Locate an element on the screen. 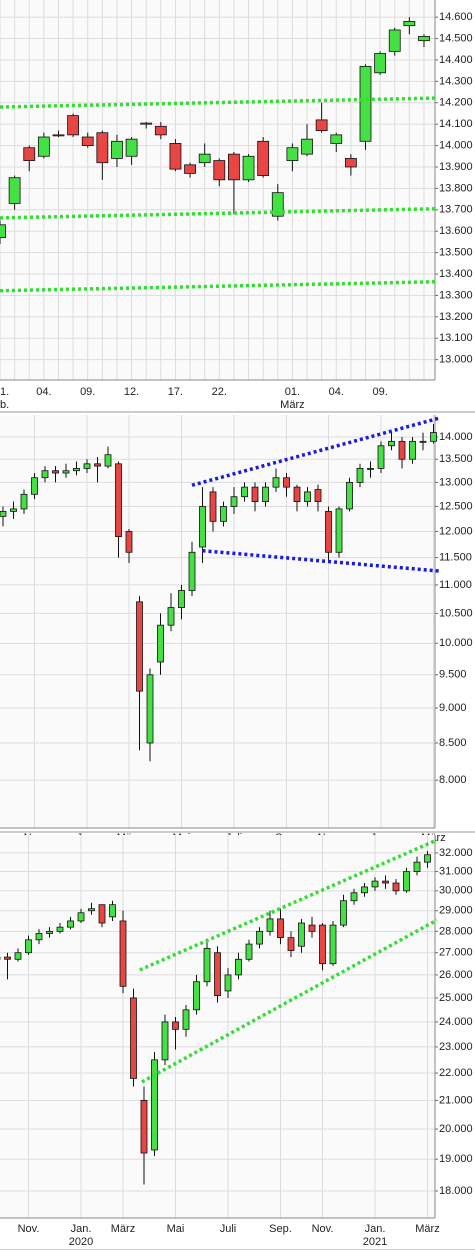 This screenshot has width=475, height=1250. y-tick-label: 25.000 is located at coordinates (456, 998).